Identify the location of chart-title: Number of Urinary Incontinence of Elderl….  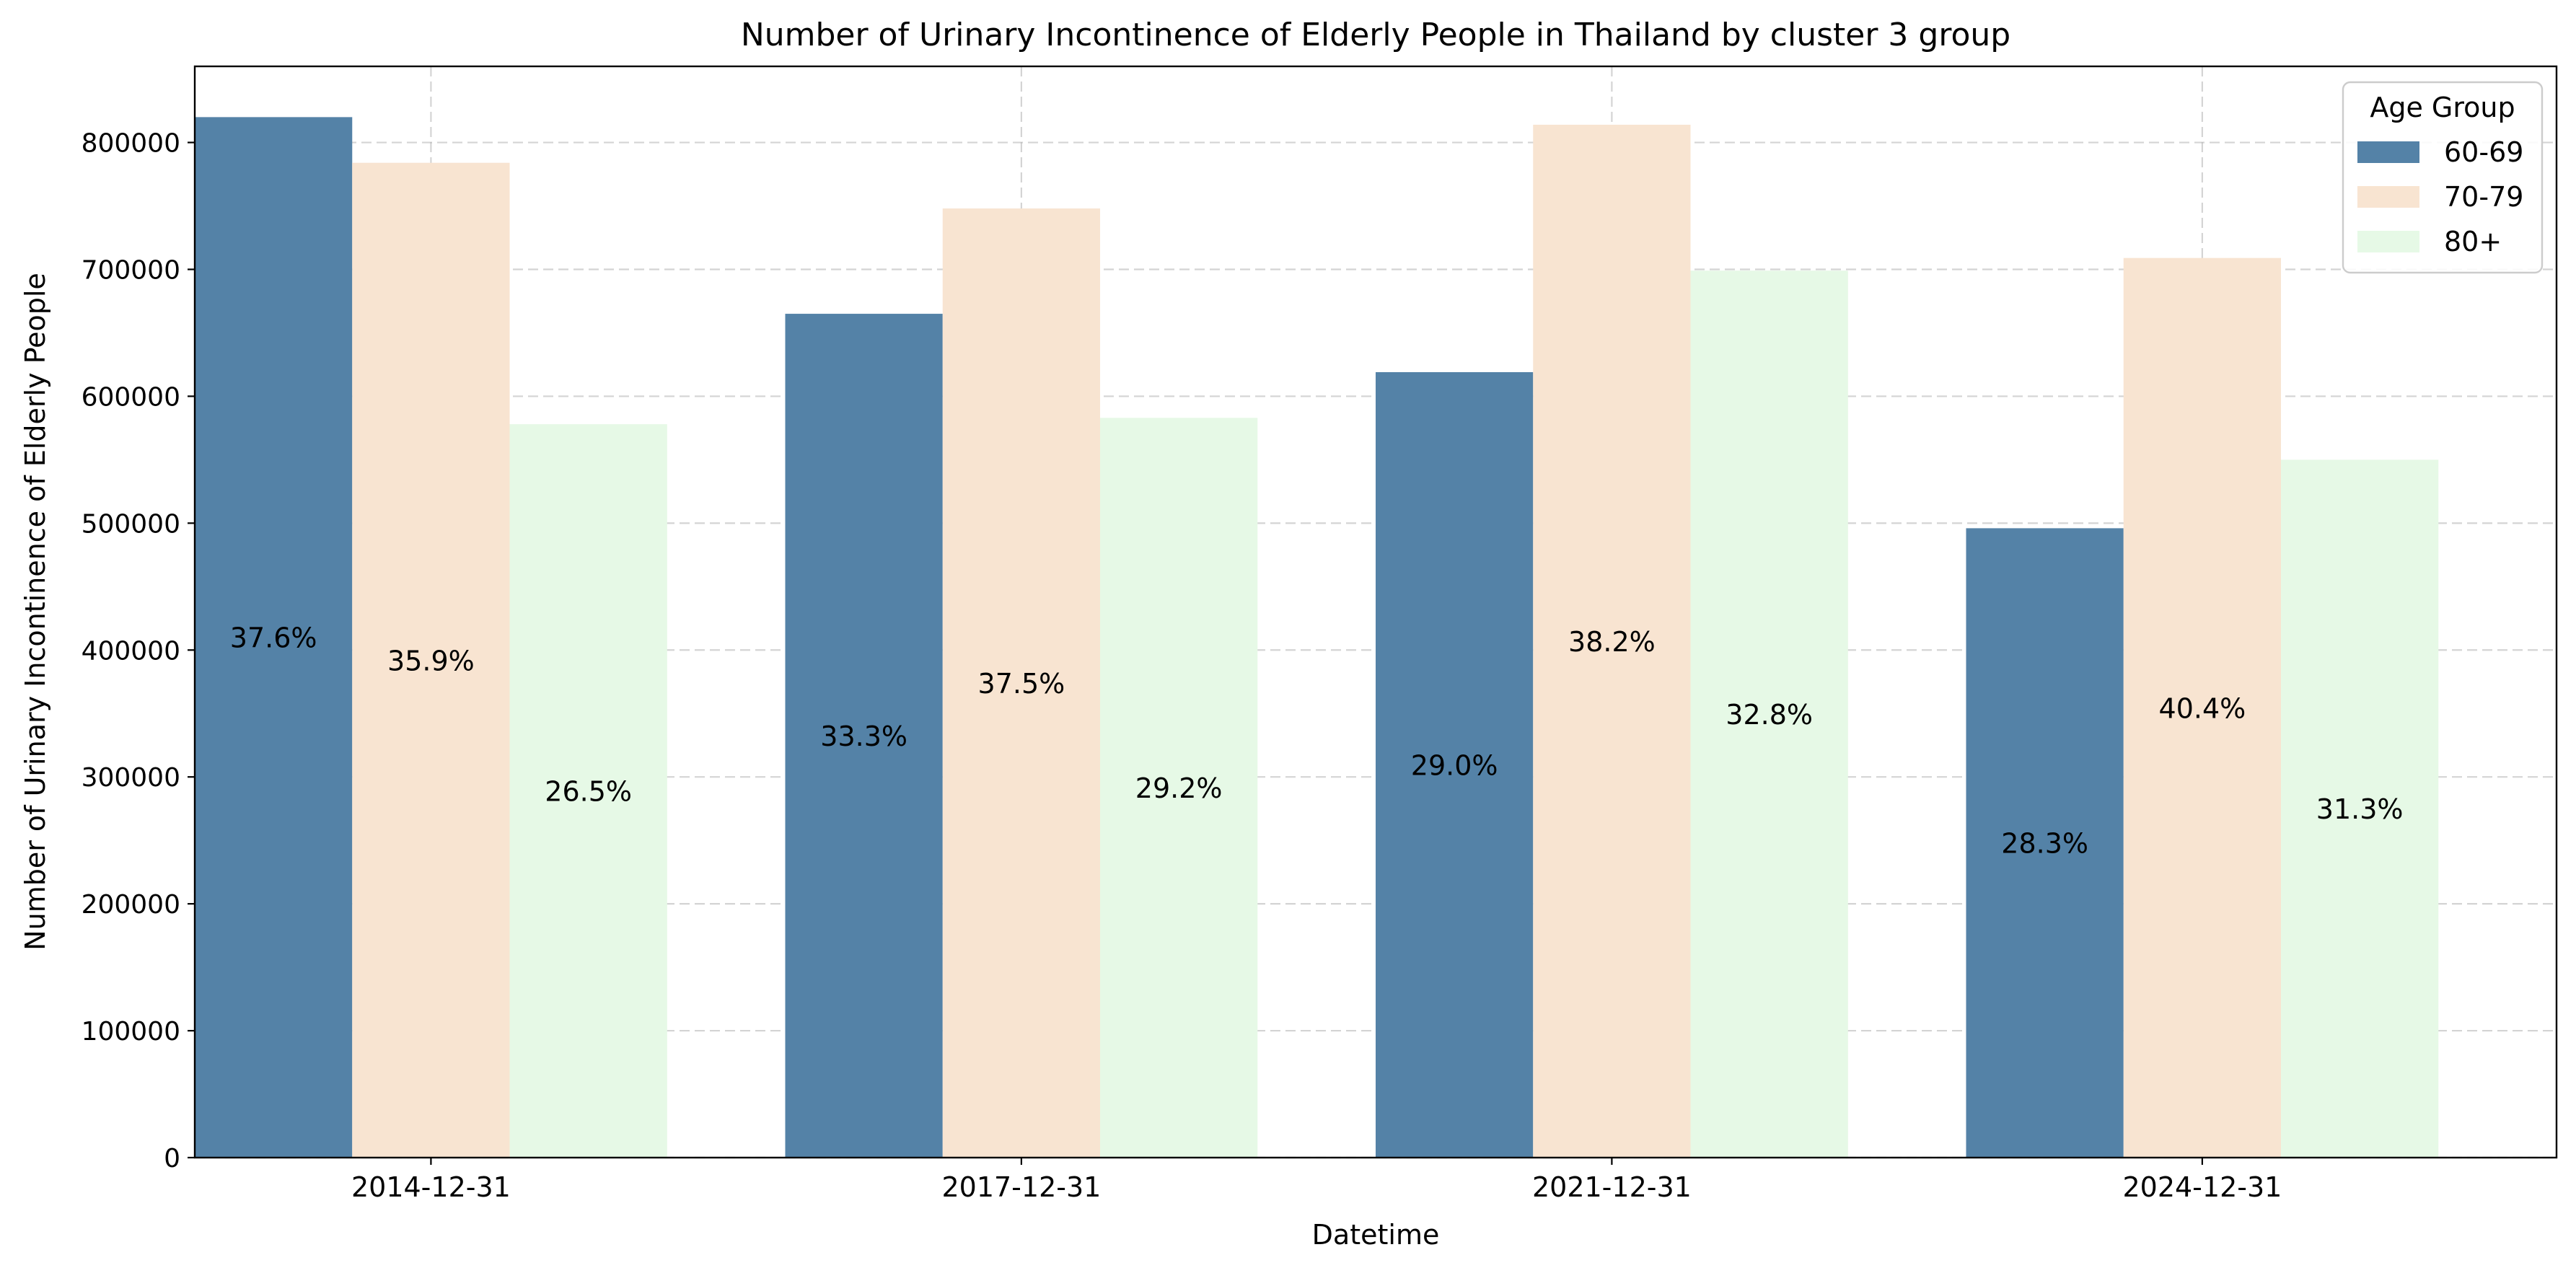
(1375, 35).